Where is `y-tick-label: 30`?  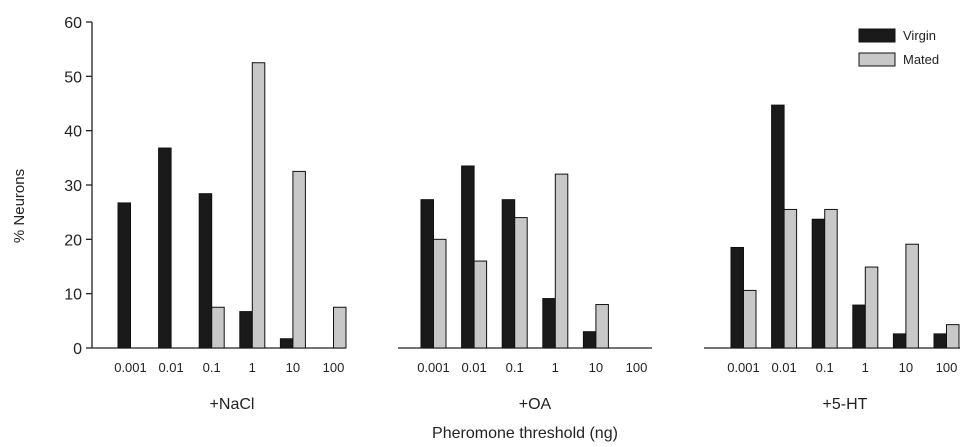 y-tick-label: 30 is located at coordinates (73, 186).